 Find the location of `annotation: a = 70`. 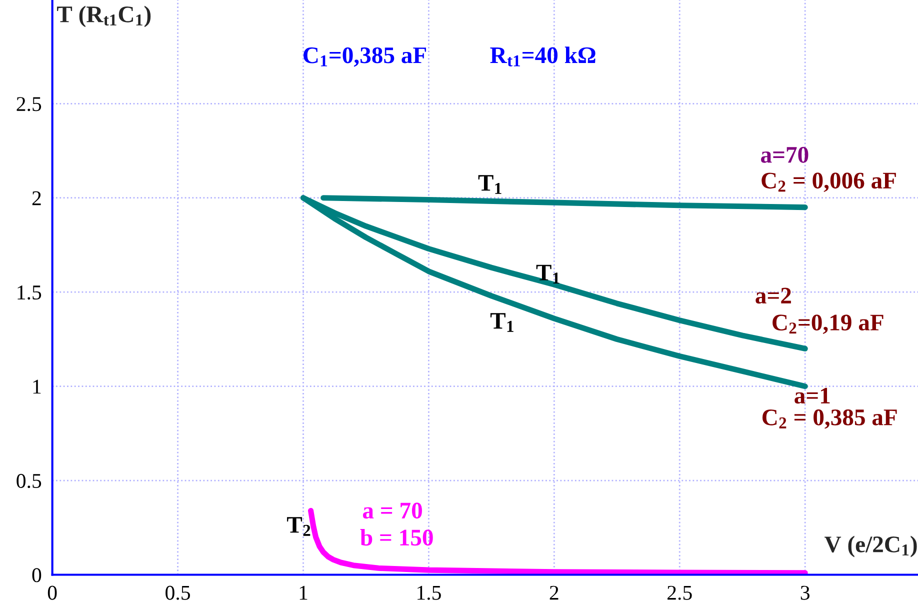

annotation: a = 70 is located at coordinates (392, 510).